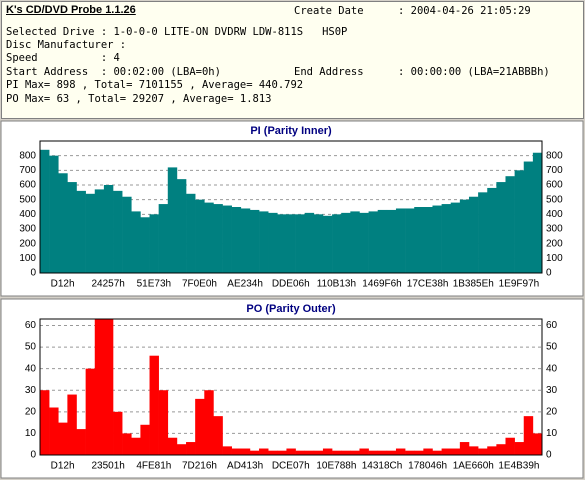  I want to click on x-tick-label: 1B385Eh, so click(473, 284).